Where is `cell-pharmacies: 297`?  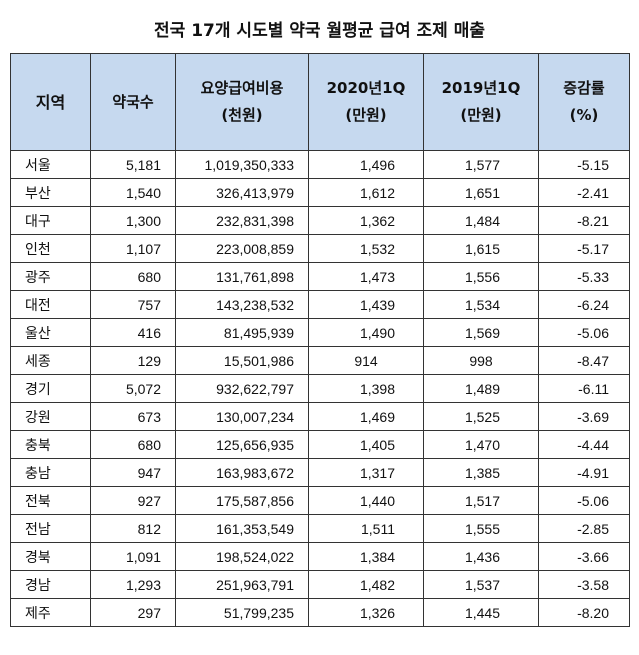
cell-pharmacies: 297 is located at coordinates (133, 612).